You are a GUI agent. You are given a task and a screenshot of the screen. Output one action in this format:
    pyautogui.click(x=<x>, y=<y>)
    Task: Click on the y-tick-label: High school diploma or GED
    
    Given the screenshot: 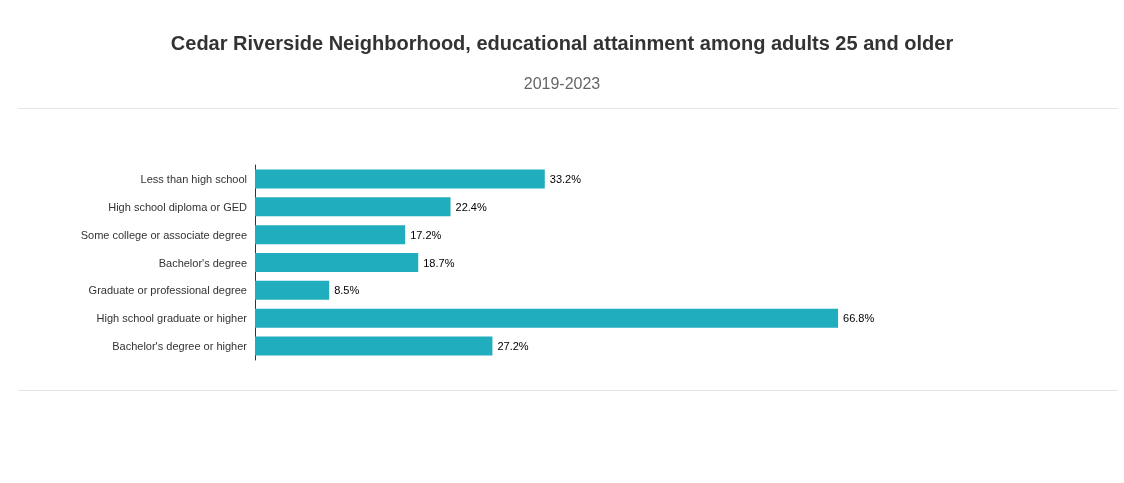 What is the action you would take?
    pyautogui.click(x=178, y=206)
    